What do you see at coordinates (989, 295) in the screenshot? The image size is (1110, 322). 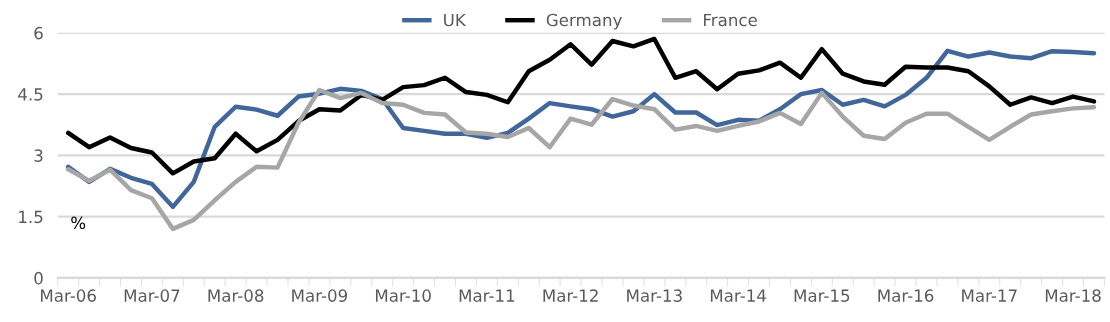 I see `x-tick-label: Mar-17` at bounding box center [989, 295].